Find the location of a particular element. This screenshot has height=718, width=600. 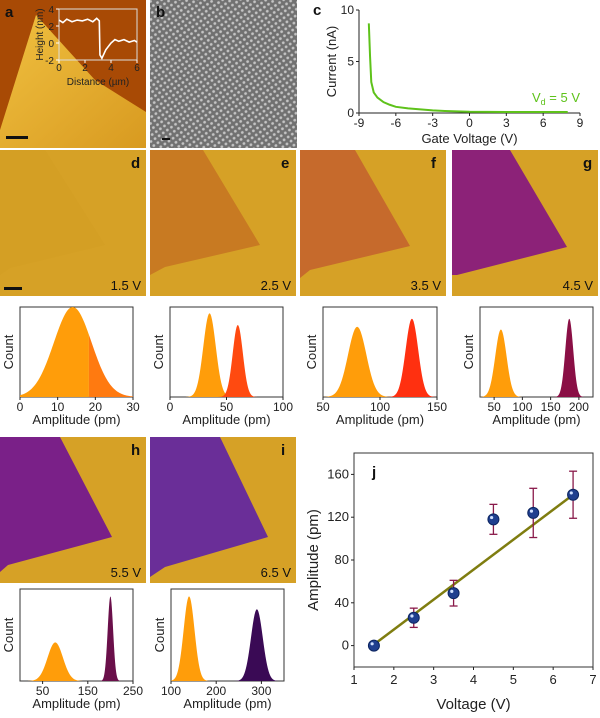

bias-label-h: 5.5 V is located at coordinates (126, 572).